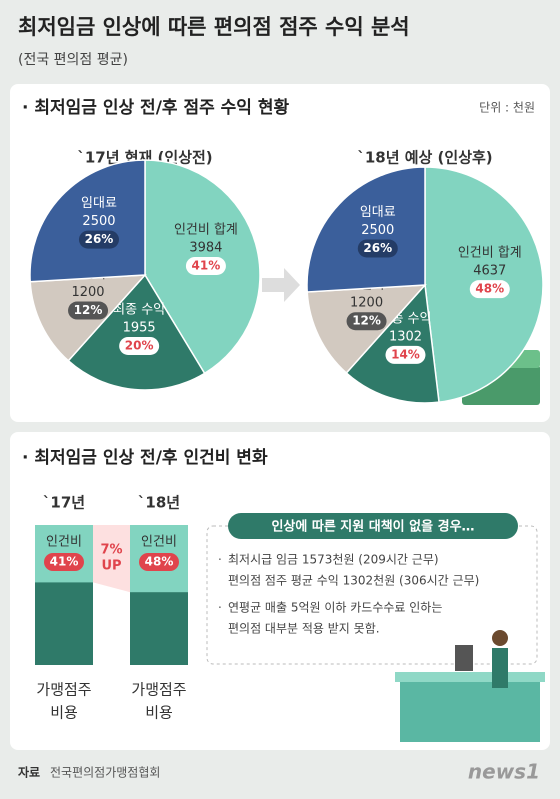  I want to click on title: 최저임금 인상에 따른 편의점 점주 수익 분석, so click(214, 27).